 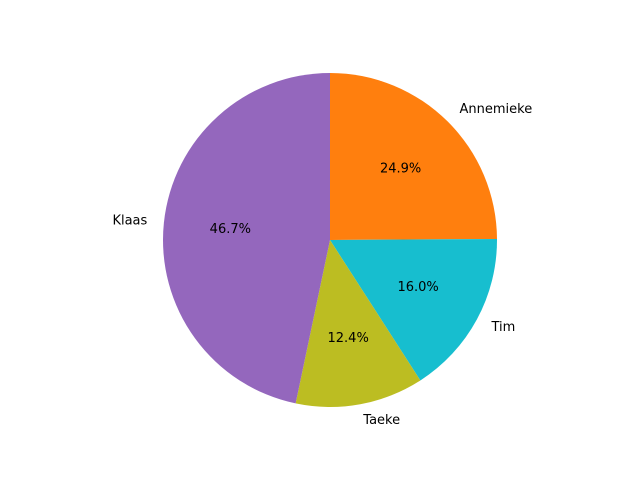 What do you see at coordinates (348, 338) in the screenshot?
I see `percent-label-taeke: 12.4%` at bounding box center [348, 338].